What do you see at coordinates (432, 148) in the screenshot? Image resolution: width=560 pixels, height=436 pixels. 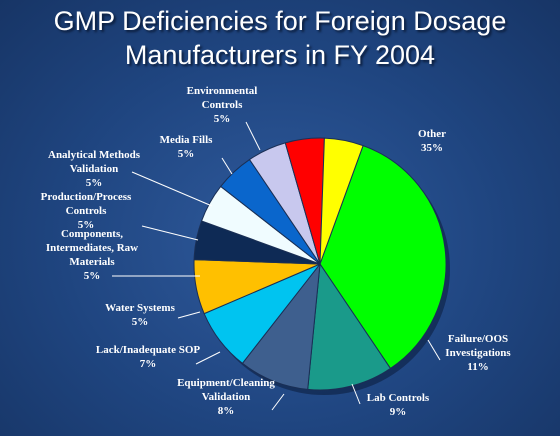 I see `slice-value-1: 35%` at bounding box center [432, 148].